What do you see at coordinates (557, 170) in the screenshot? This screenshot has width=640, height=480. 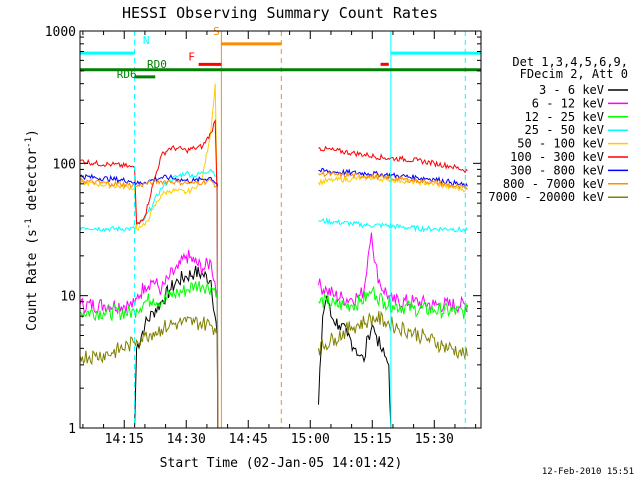 I see `legend-label-300-800-kev: 300 - 800 keV` at bounding box center [557, 170].